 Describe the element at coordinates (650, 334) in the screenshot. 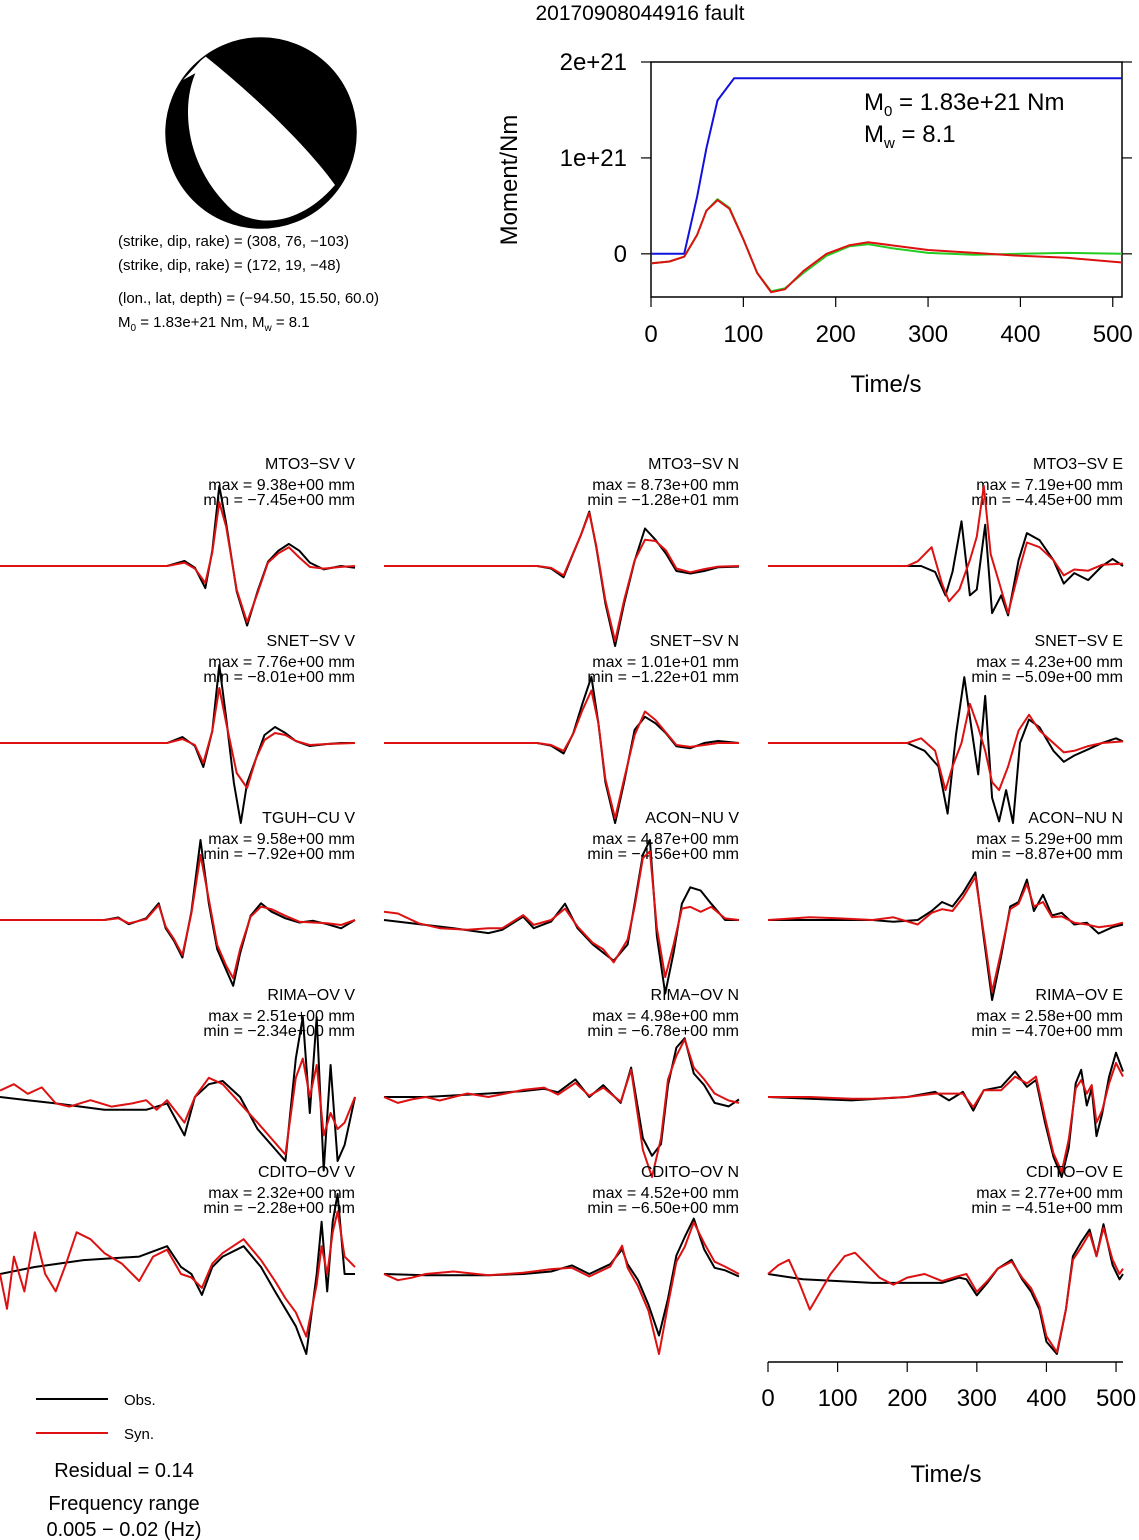

I see `moment-x-tick-label: 0` at that location.